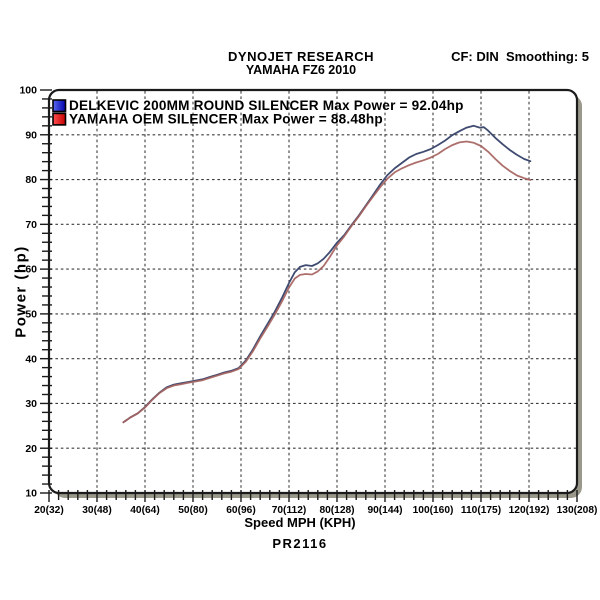 Image resolution: width=600 pixels, height=600 pixels. Describe the element at coordinates (481, 510) in the screenshot. I see `x-tick-label: 110(175)` at that location.